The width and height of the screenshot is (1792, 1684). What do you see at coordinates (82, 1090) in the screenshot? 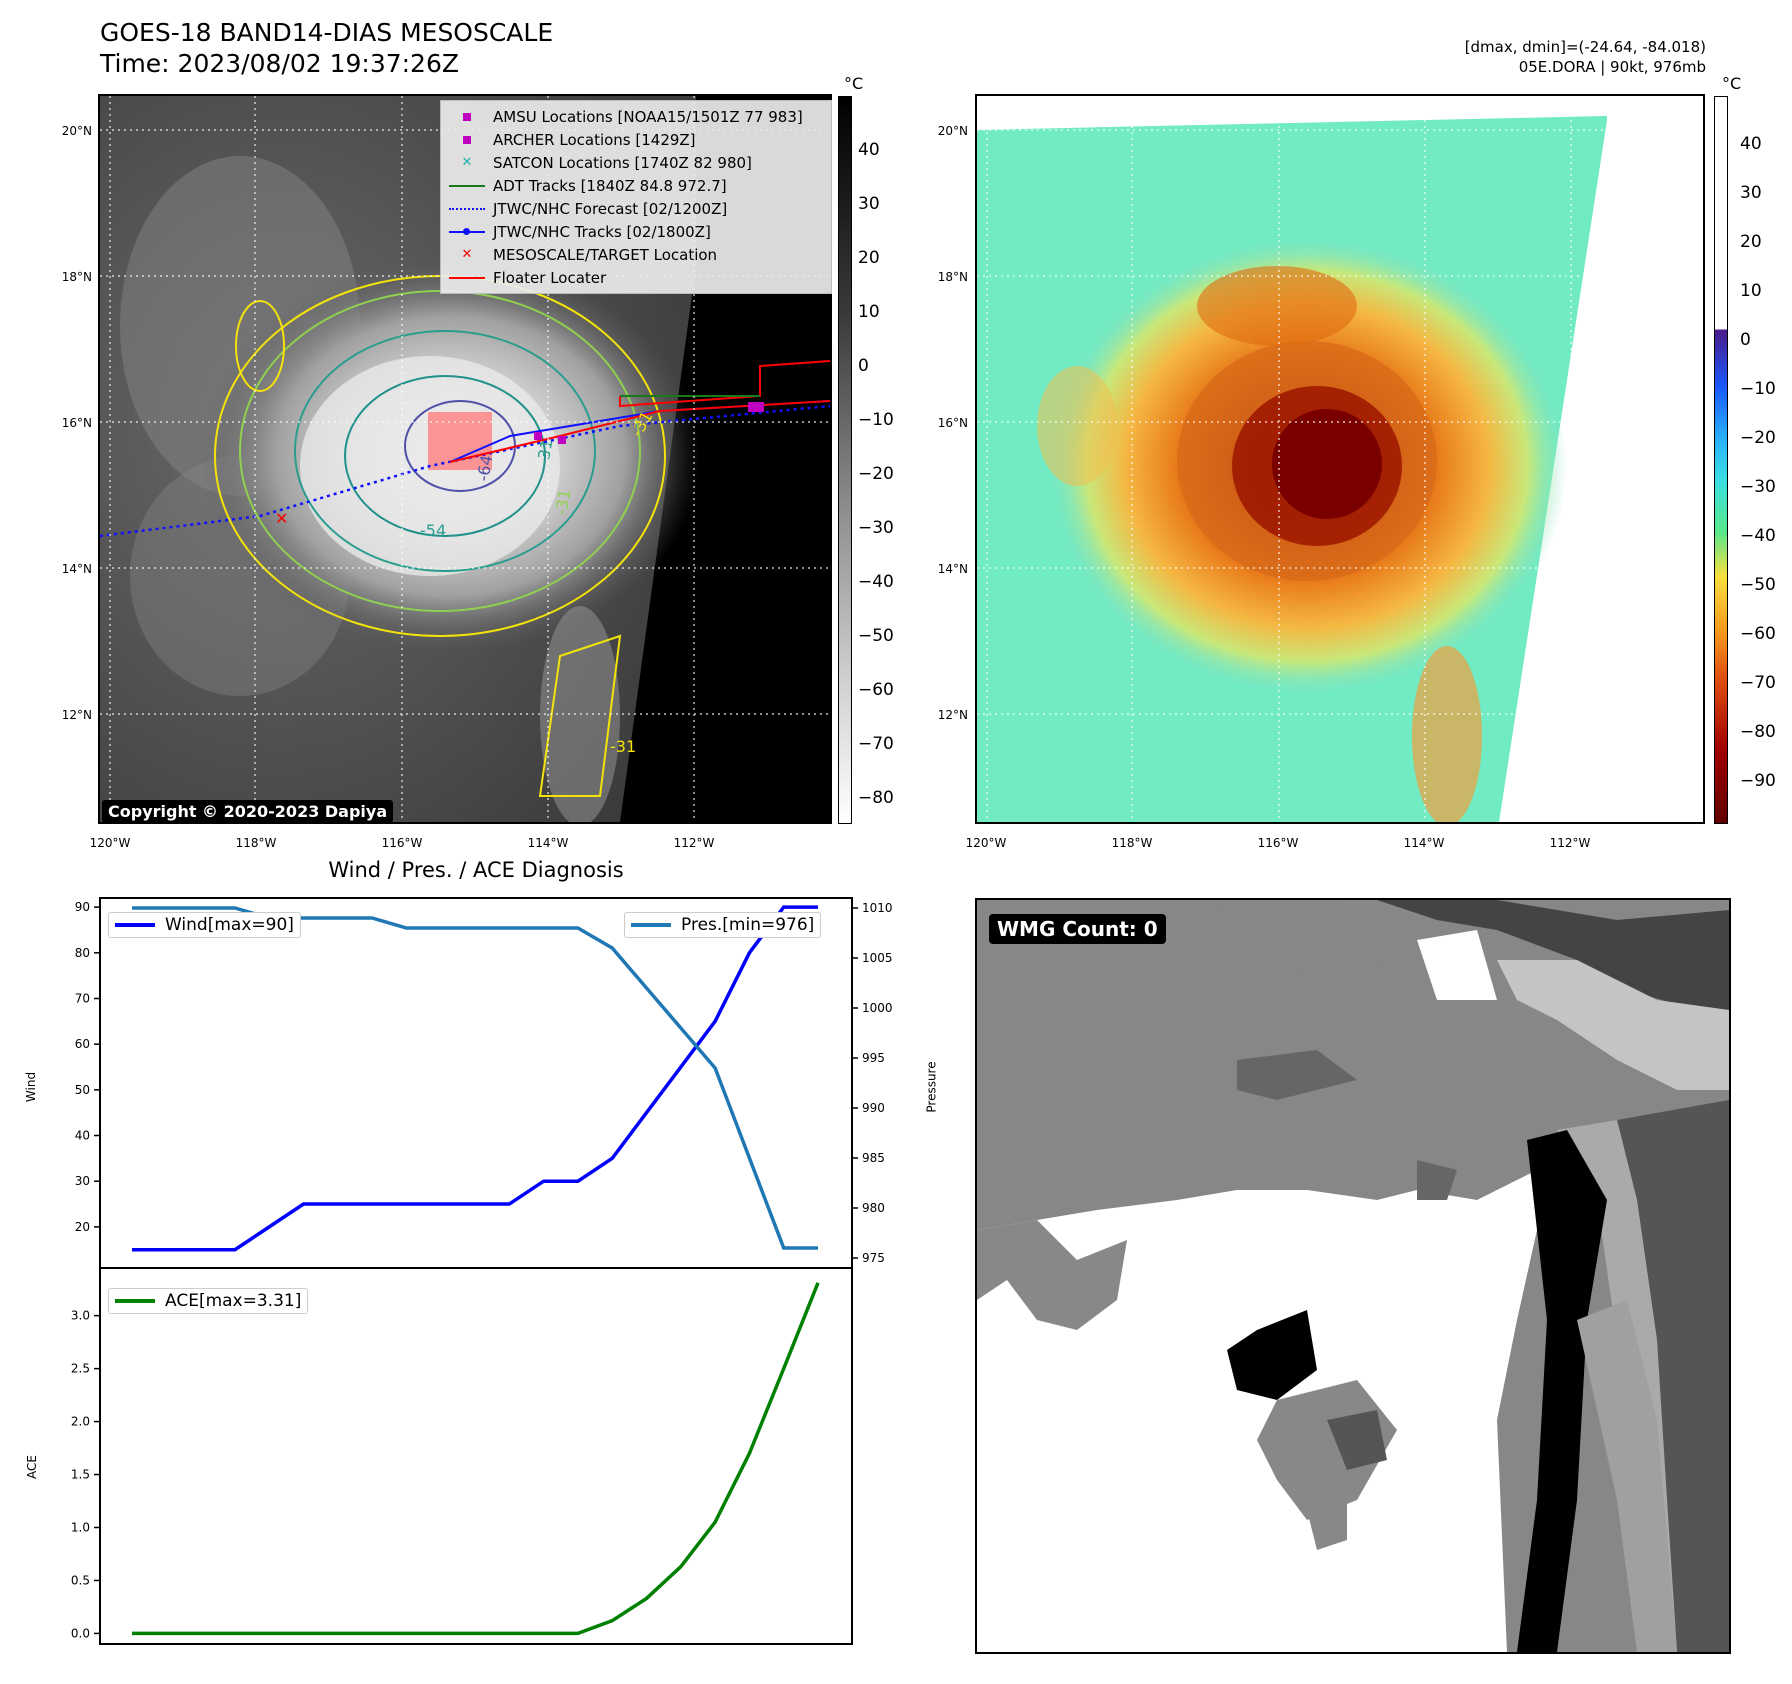
I see `wind-tick-label: 50` at bounding box center [82, 1090].